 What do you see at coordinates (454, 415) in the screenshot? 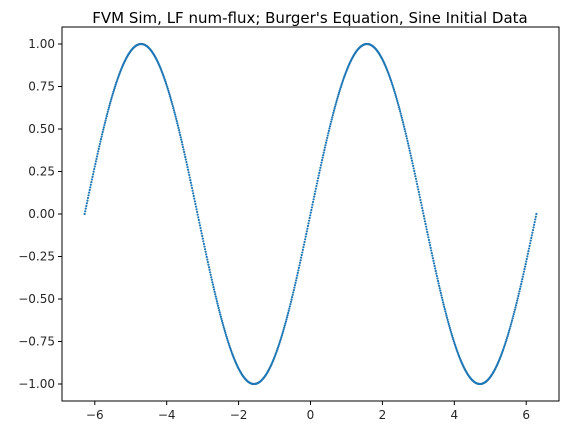
I see `x-tick-label: 4` at bounding box center [454, 415].